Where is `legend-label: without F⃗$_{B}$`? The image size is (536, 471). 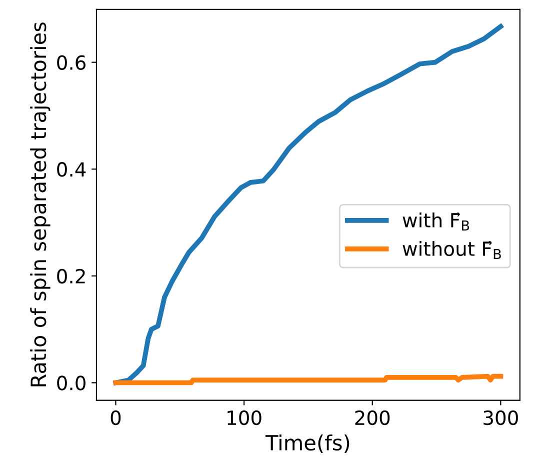
legend-label: without F⃗$_{B}$ is located at coordinates (451, 250).